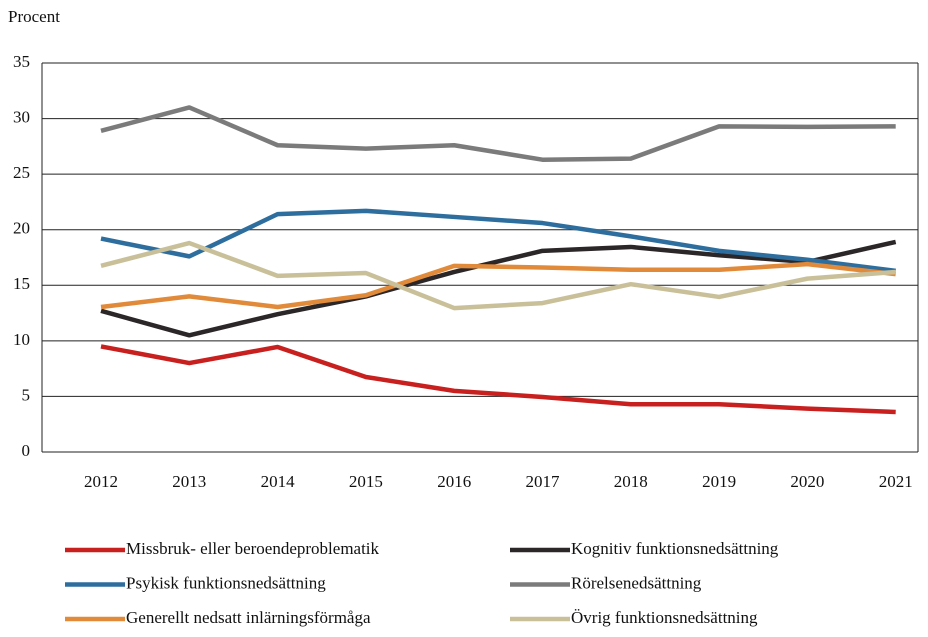  I want to click on x-tick-label: 2016, so click(454, 481).